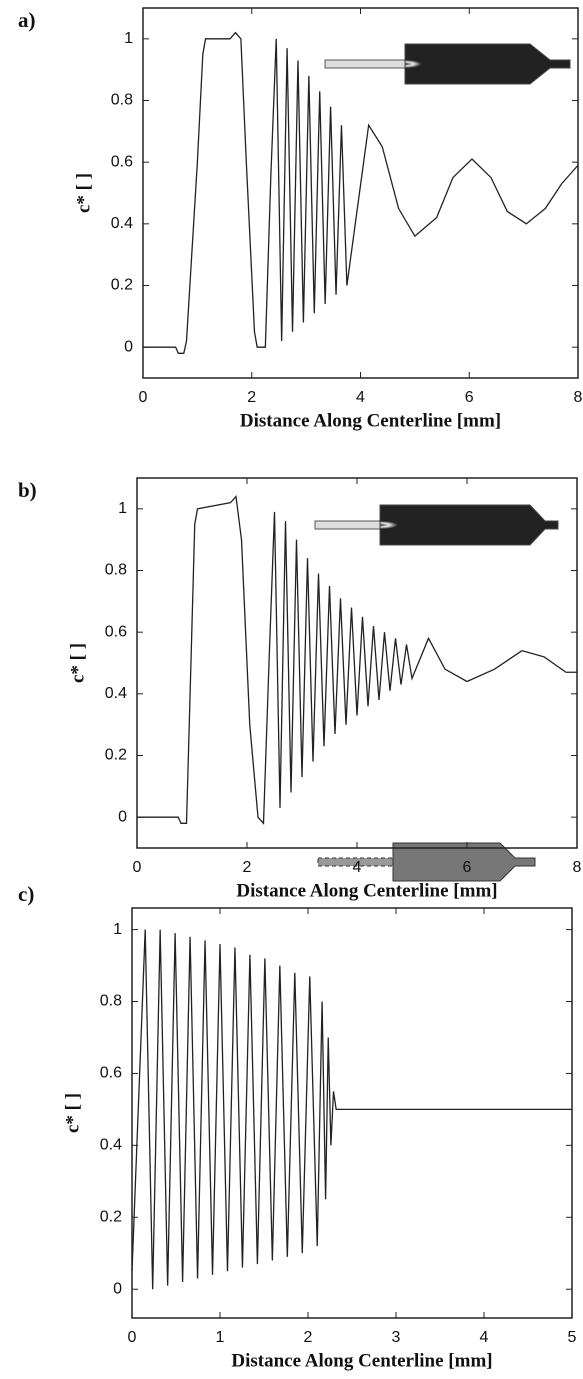 This screenshot has height=1379, width=583. What do you see at coordinates (27, 20) in the screenshot?
I see `panel-label: a)` at bounding box center [27, 20].